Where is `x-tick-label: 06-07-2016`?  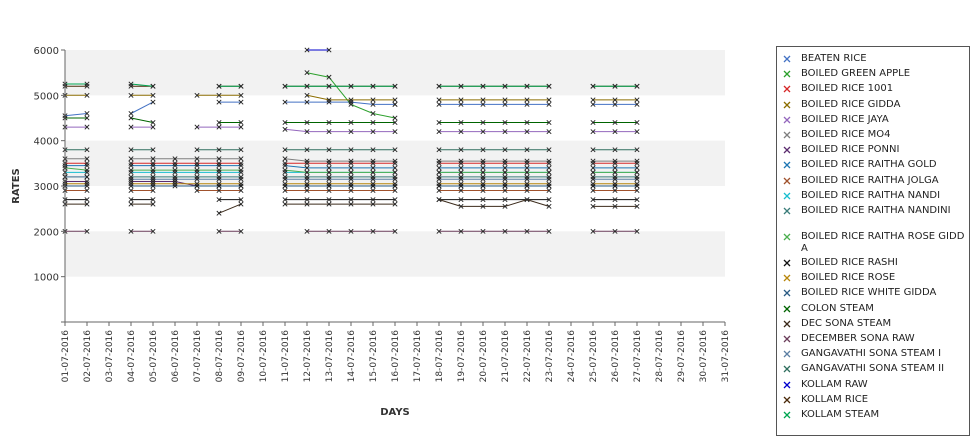 x-tick-label: 06-07-2016 is located at coordinates (176, 356).